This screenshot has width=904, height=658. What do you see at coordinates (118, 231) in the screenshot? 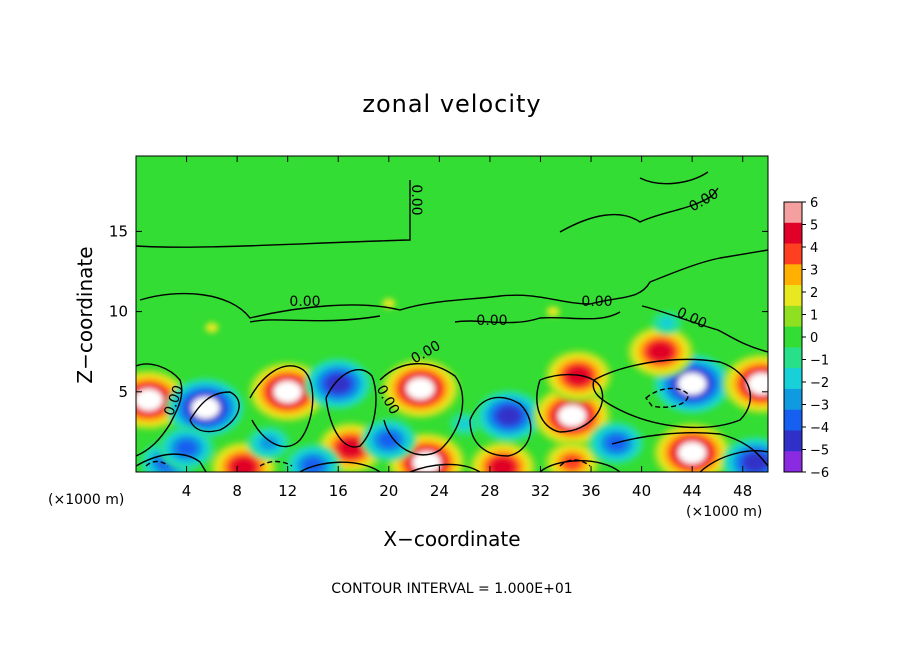
I see `y-tick-label-15: 15` at bounding box center [118, 231].